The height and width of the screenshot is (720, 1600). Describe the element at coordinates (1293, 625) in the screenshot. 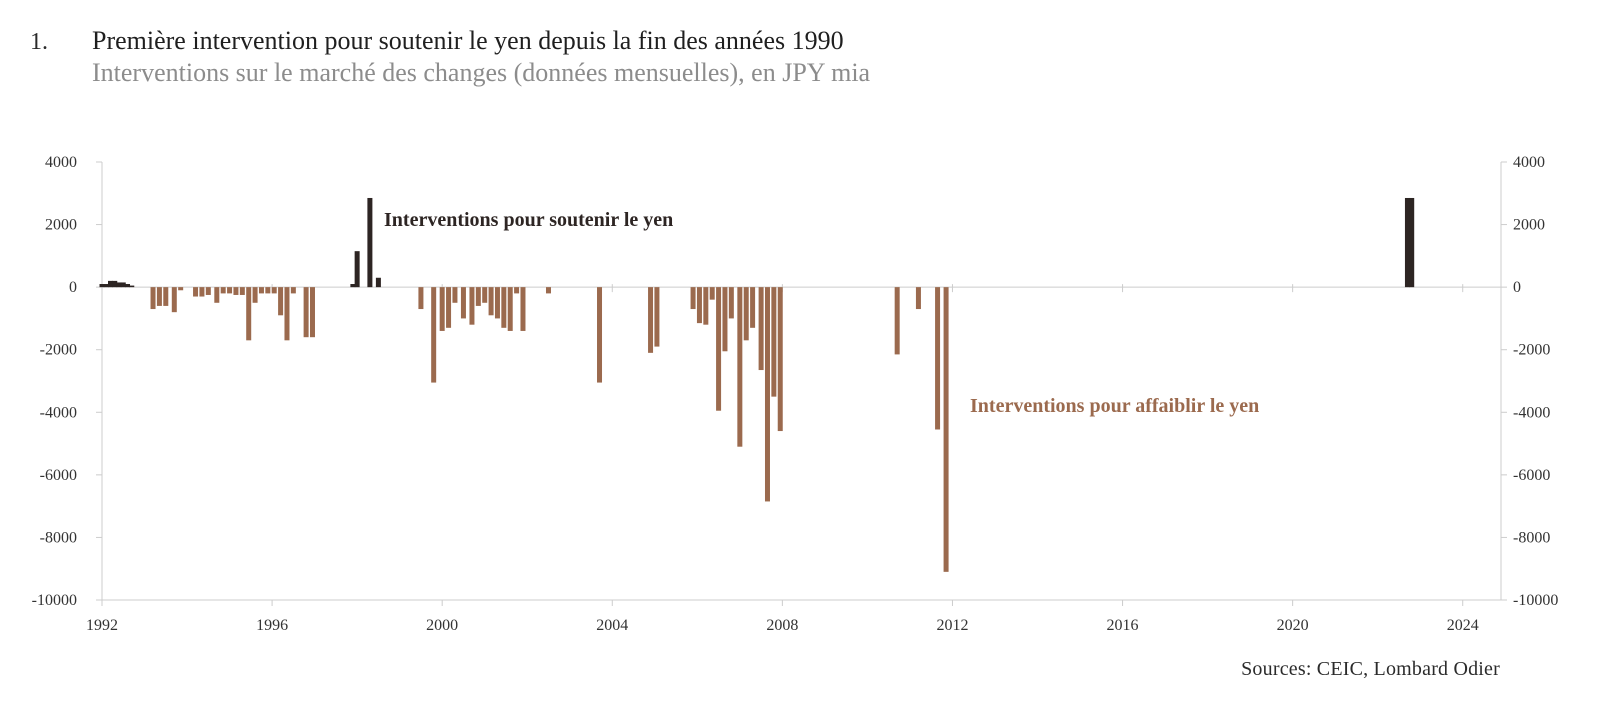

I see `x-tick-label: 2020` at that location.